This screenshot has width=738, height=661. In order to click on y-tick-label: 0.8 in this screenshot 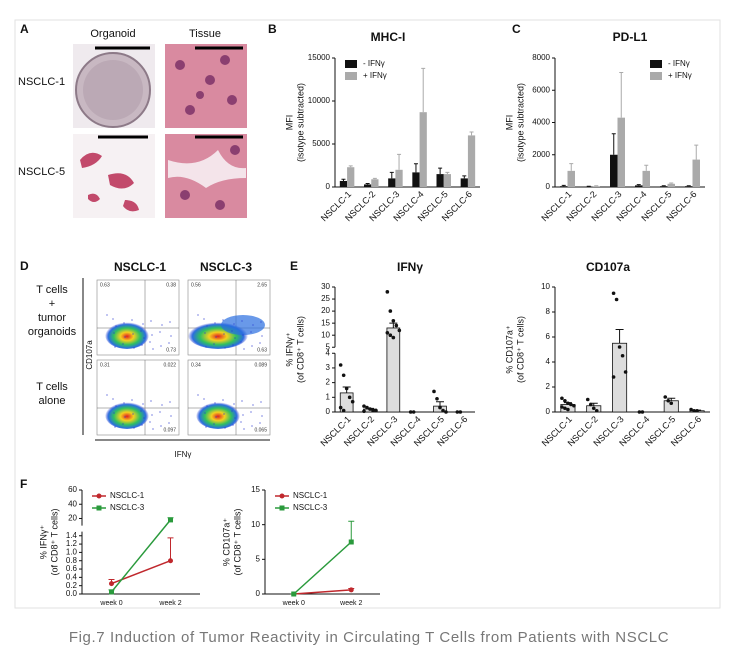, I will do `click(72, 560)`.